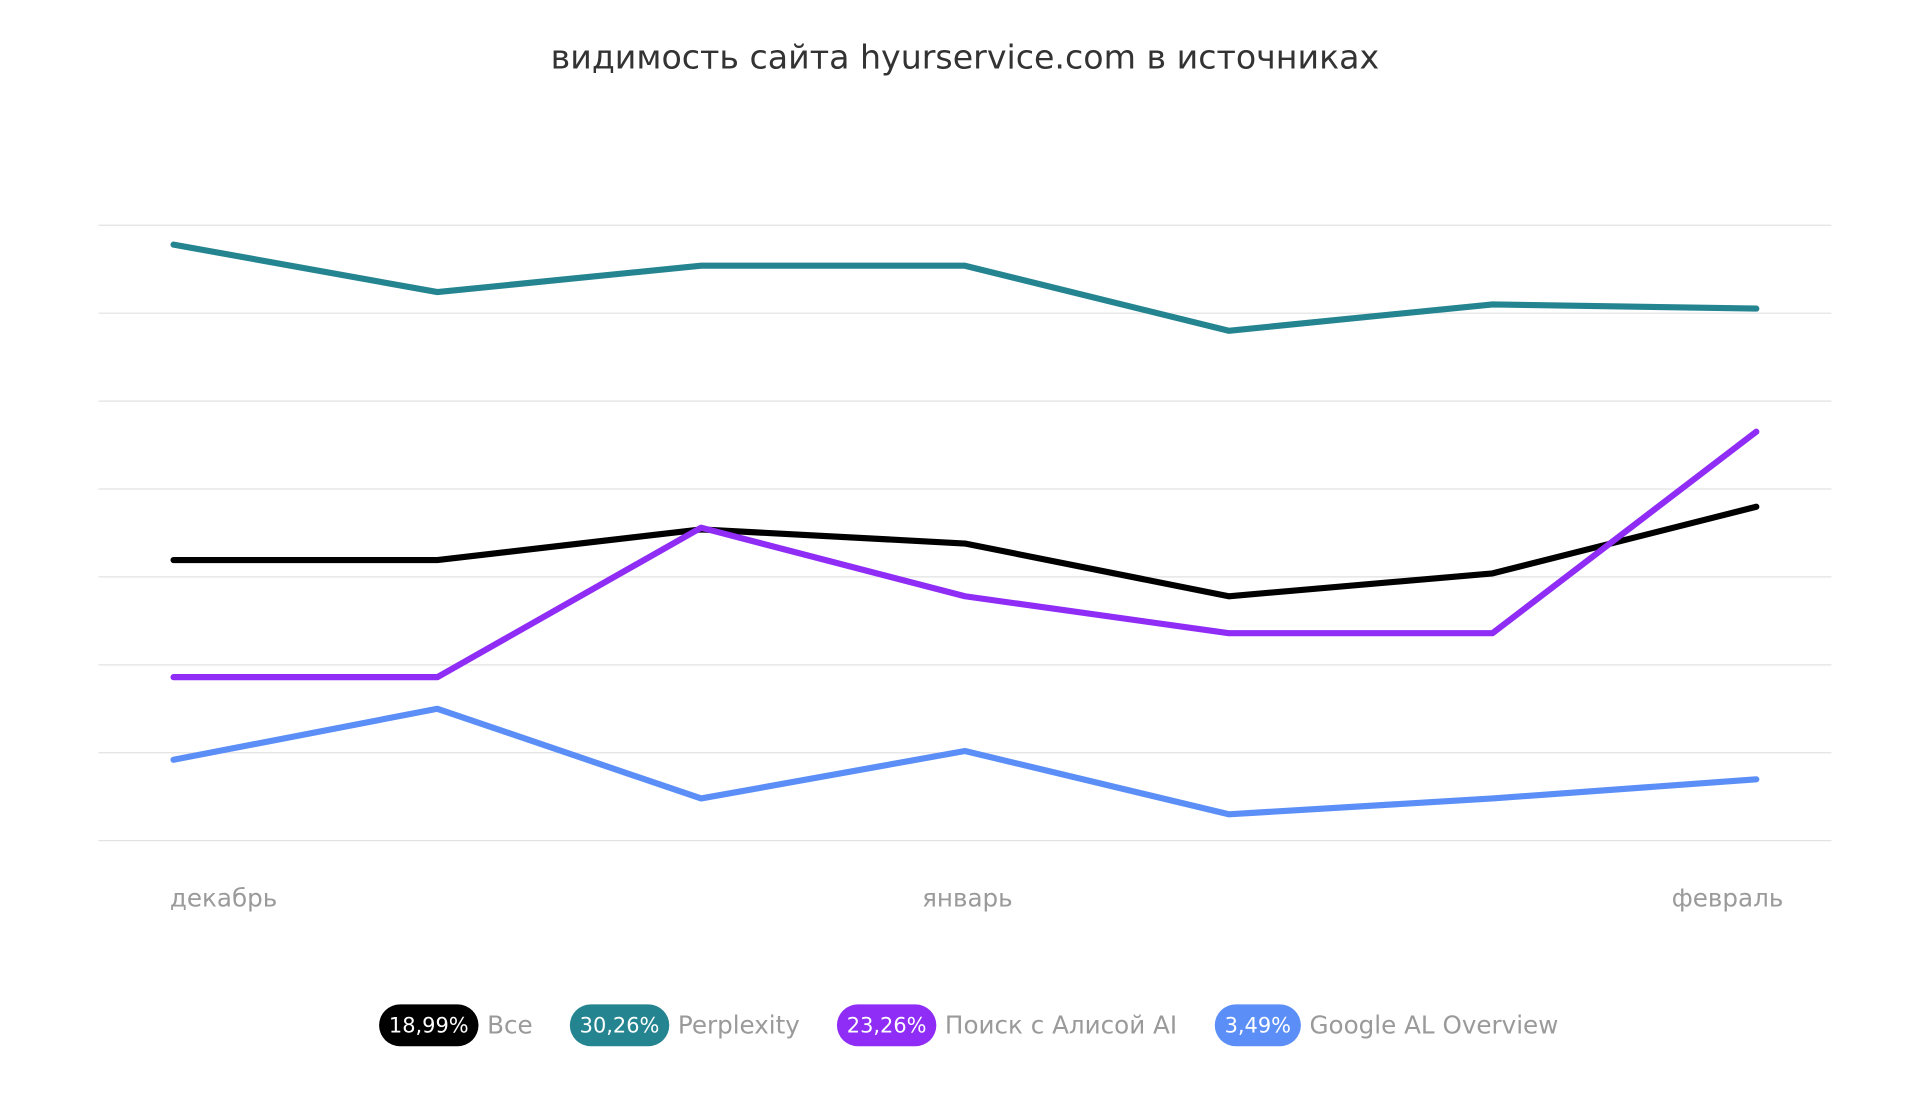 The image size is (1920, 1109). I want to click on legend-value: 23,26%, so click(887, 1025).